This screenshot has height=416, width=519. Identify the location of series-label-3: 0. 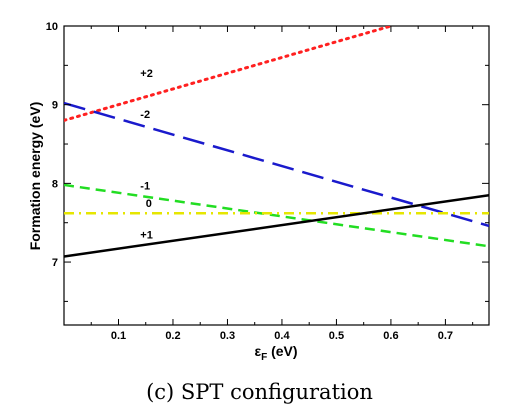
(149, 204).